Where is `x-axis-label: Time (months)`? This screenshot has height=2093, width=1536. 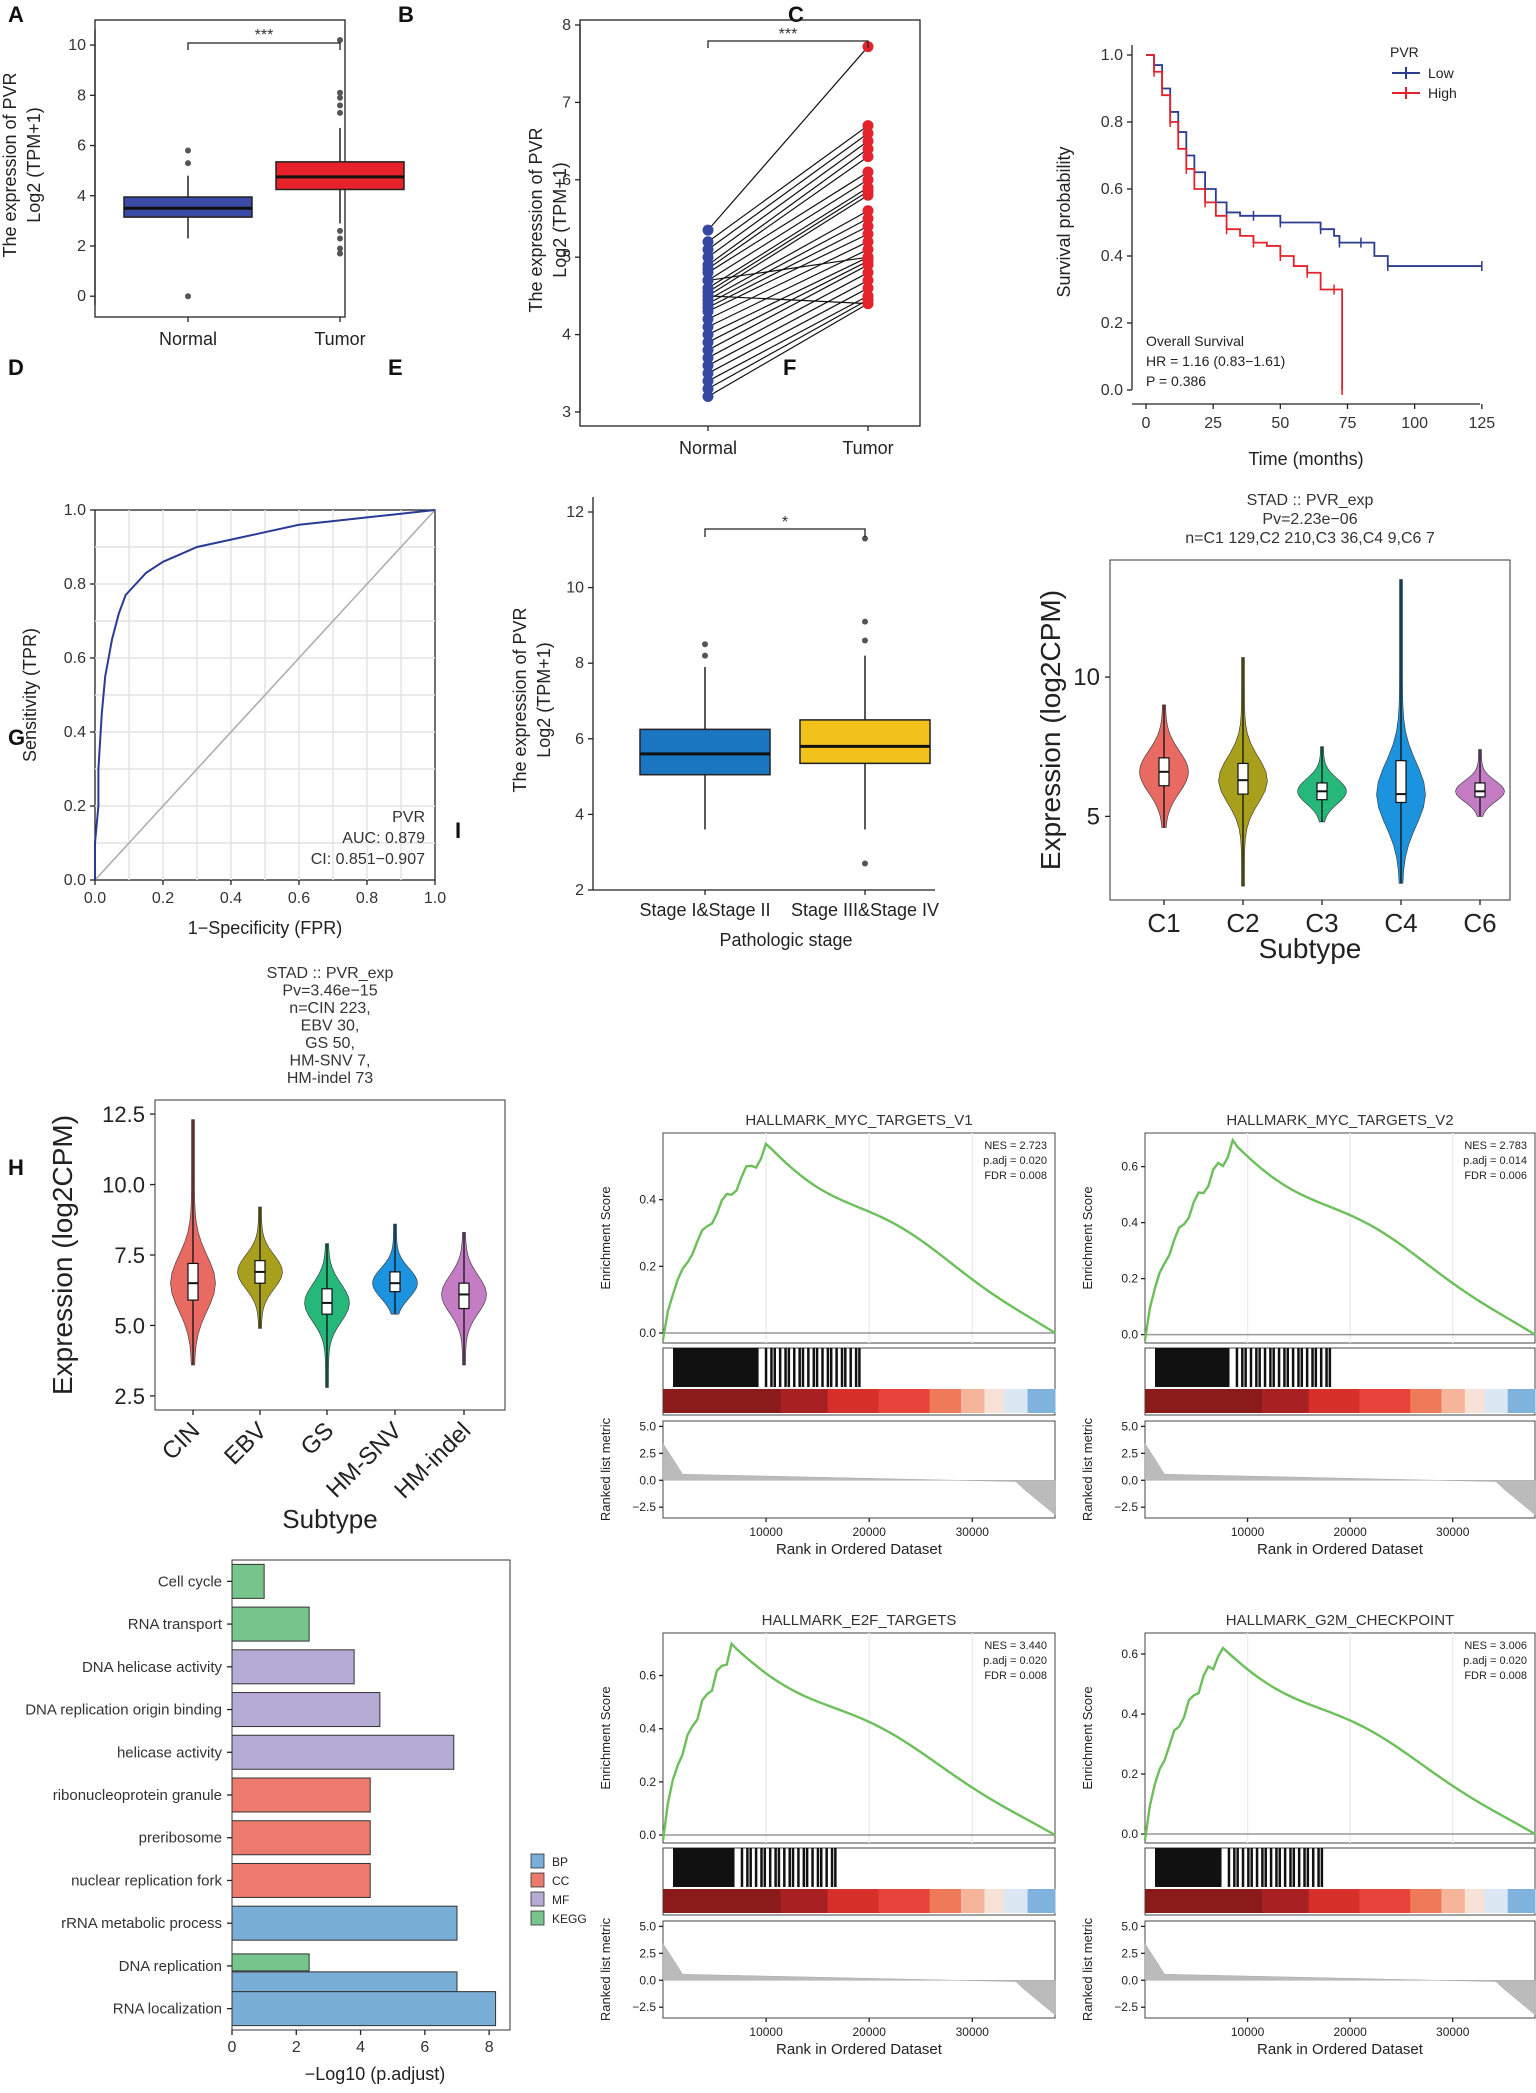 x-axis-label: Time (months) is located at coordinates (1305, 459).